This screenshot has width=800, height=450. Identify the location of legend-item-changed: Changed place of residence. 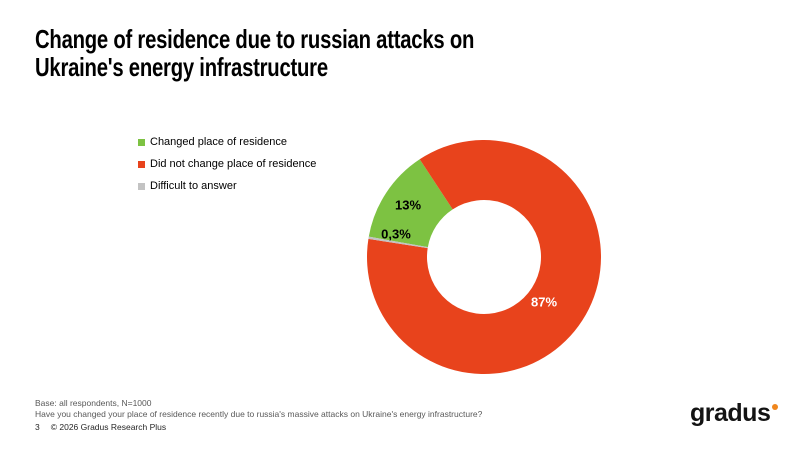
(227, 142).